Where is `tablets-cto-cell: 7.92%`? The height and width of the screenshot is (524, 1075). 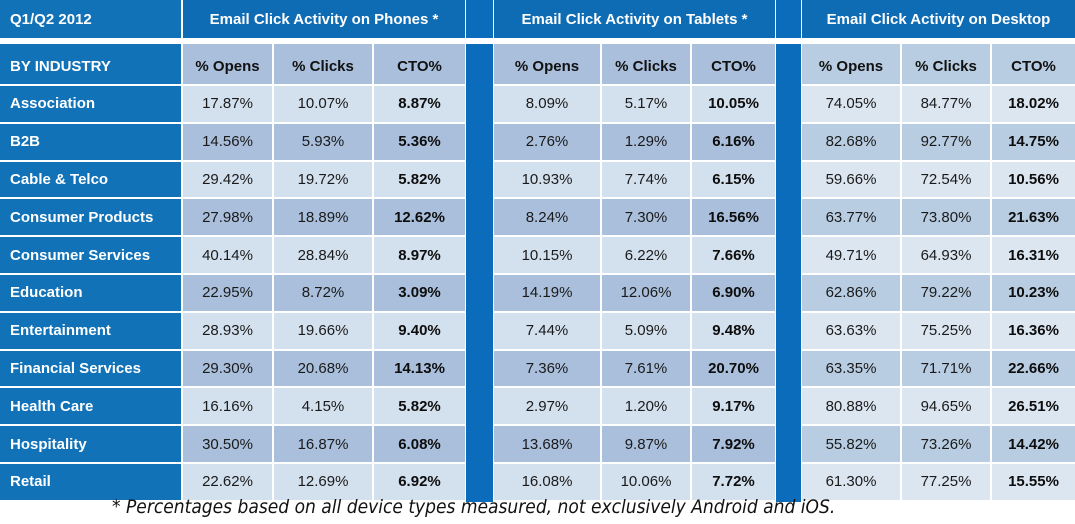
tablets-cto-cell: 7.92% is located at coordinates (733, 444).